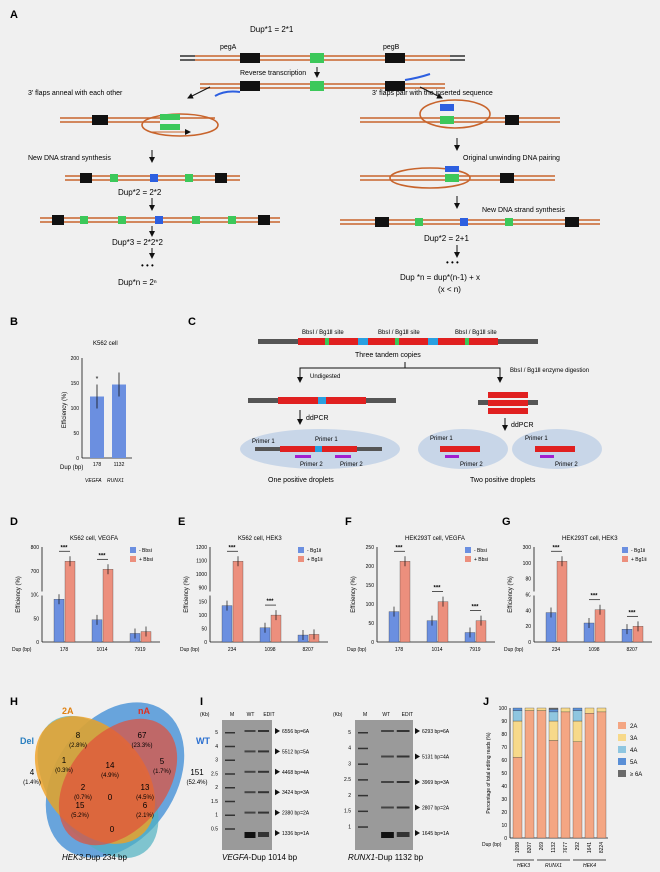  Describe the element at coordinates (78, 746) in the screenshot. I see `venn-percent: (2.8%)` at that location.